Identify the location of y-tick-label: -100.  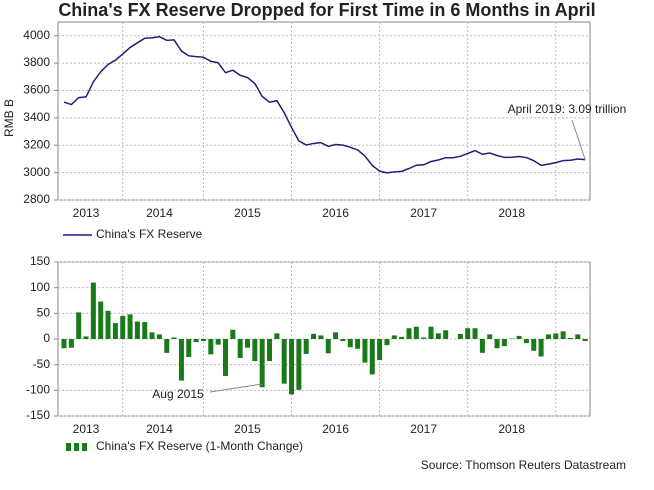
(38, 390).